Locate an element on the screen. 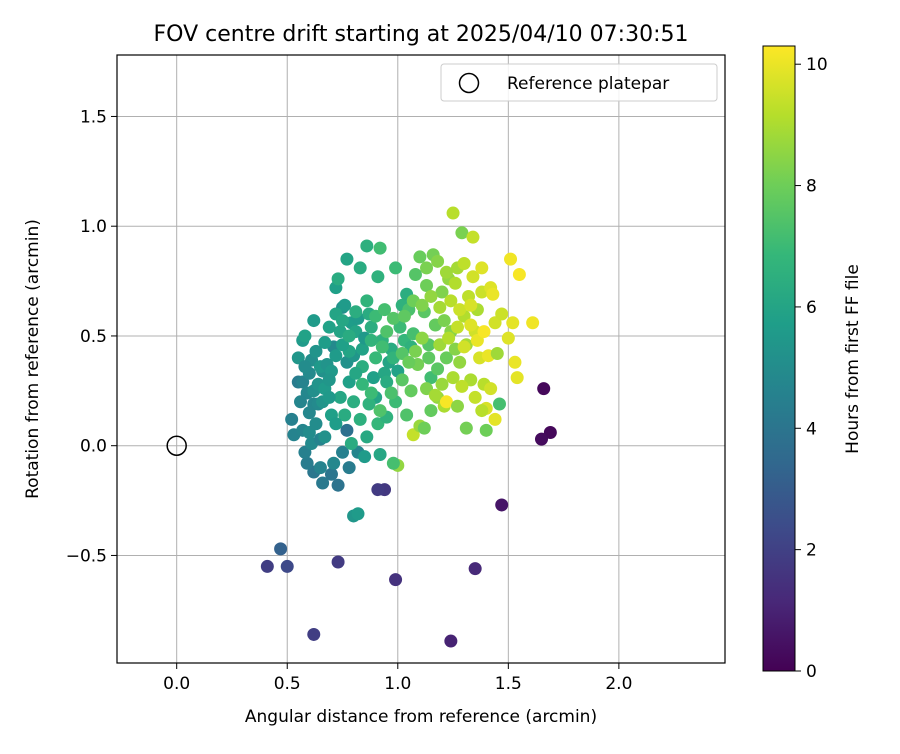 The height and width of the screenshot is (754, 900). legend: Reference platepar is located at coordinates (579, 82).